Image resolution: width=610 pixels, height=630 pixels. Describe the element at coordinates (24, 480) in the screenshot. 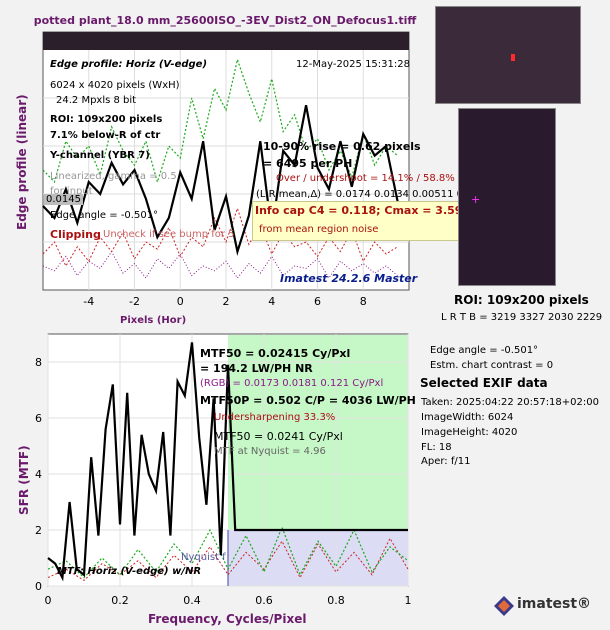

I see `mtf-ylabel: SFR (MTF)` at that location.